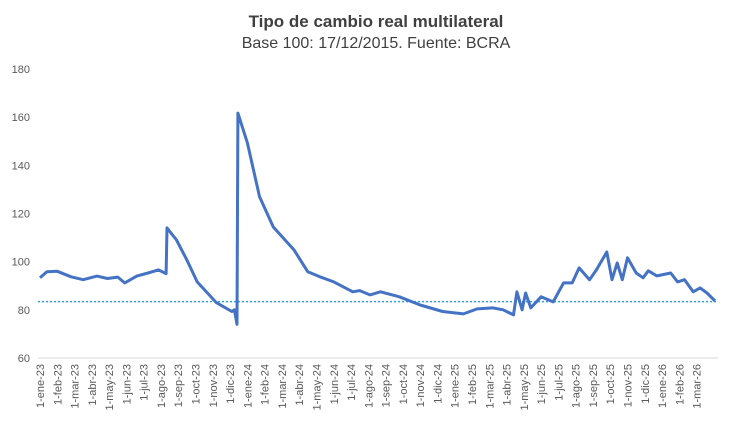  Describe the element at coordinates (456, 386) in the screenshot. I see `x-tick-label: 1-ene-25` at that location.